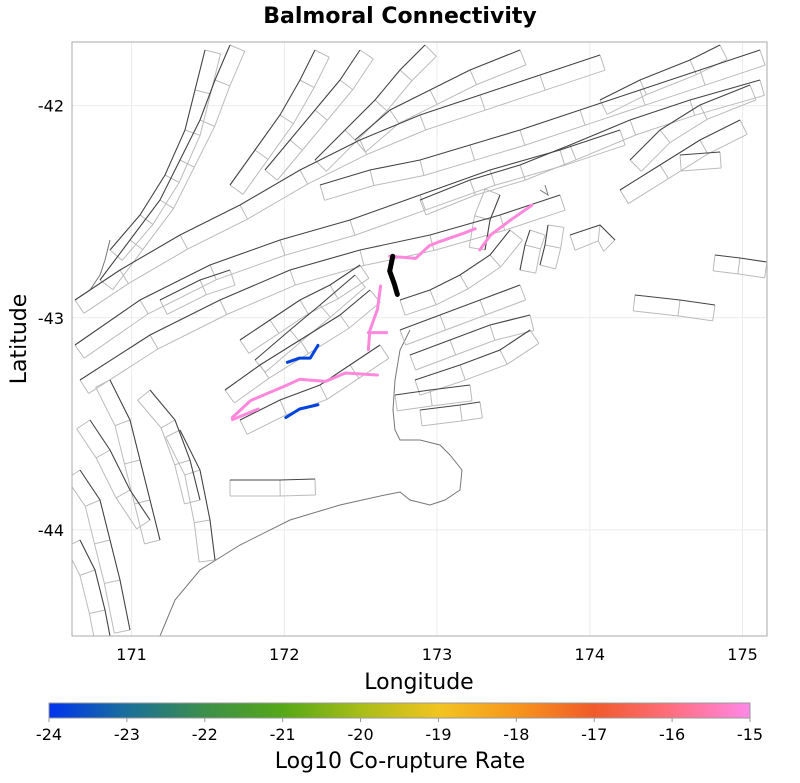 The height and width of the screenshot is (783, 800). I want to click on colorbar, so click(399, 710).